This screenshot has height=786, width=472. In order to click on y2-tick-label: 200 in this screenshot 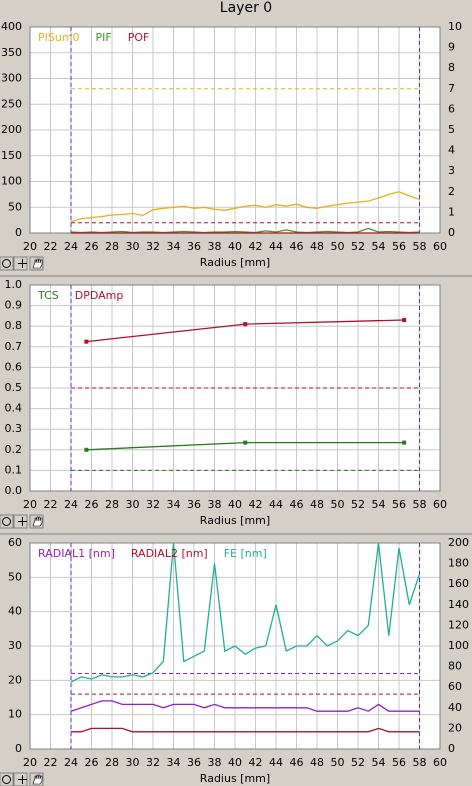, I will do `click(458, 542)`.